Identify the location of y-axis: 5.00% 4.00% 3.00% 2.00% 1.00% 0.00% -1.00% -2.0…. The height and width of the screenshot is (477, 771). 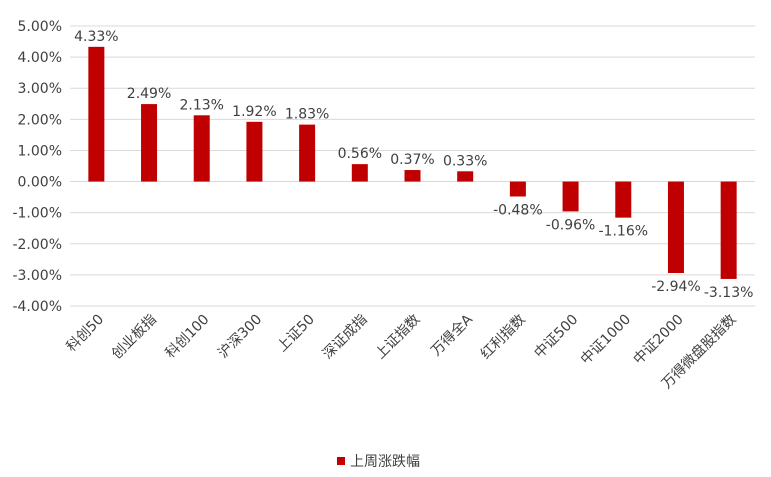
(37, 167).